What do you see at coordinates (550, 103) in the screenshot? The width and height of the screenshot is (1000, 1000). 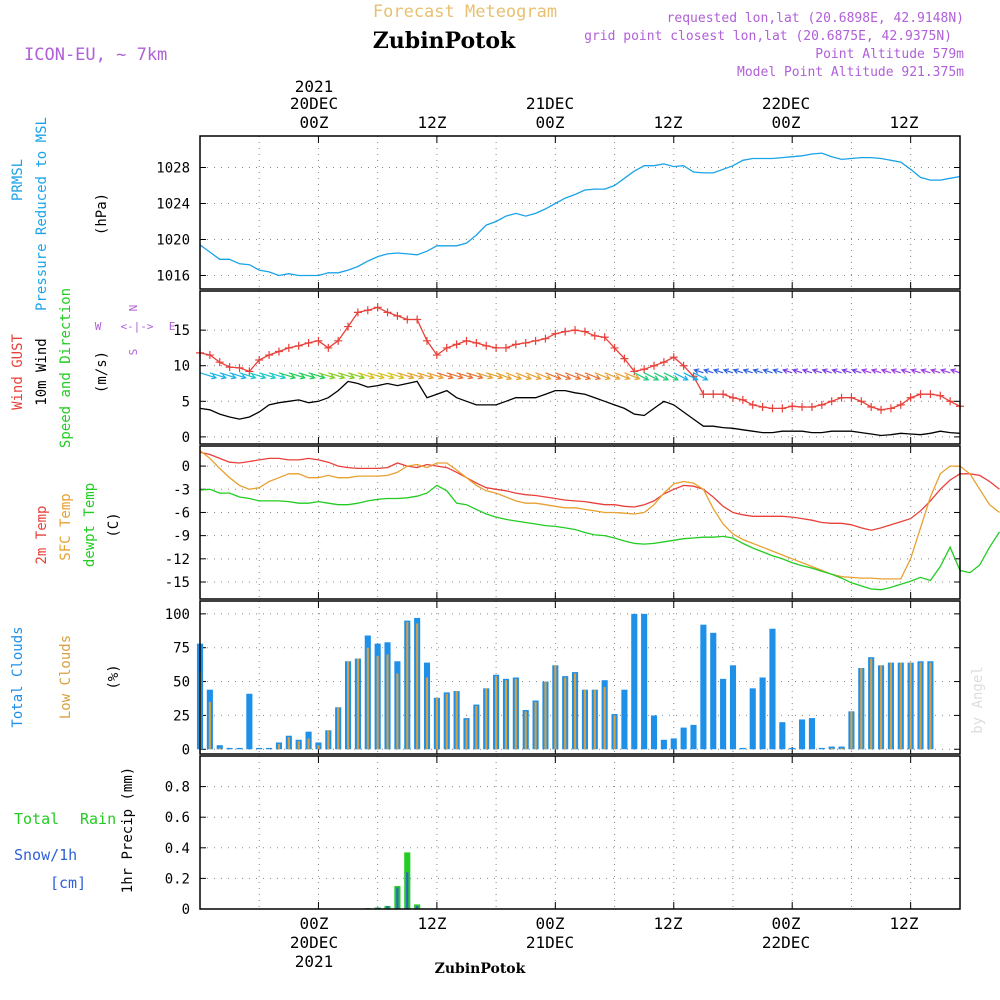 I see `top-day-label: 21DEC` at bounding box center [550, 103].